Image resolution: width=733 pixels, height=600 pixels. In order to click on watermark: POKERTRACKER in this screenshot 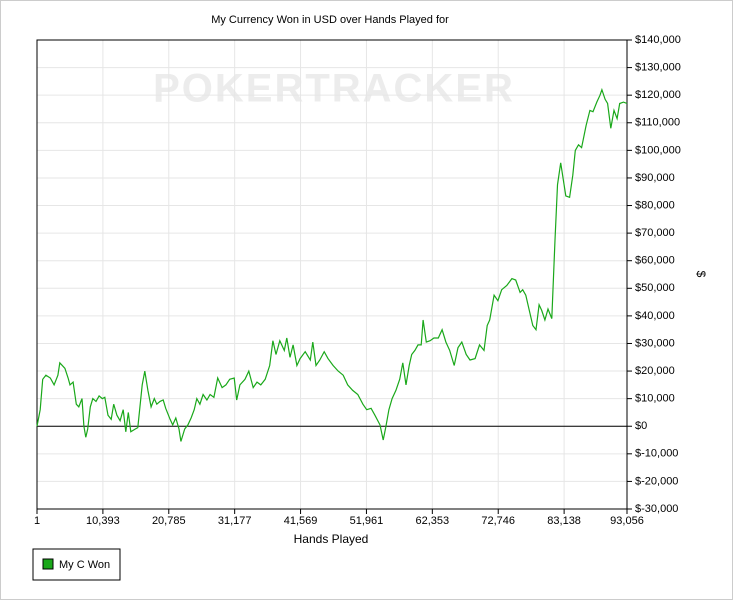, I will do `click(334, 89)`.